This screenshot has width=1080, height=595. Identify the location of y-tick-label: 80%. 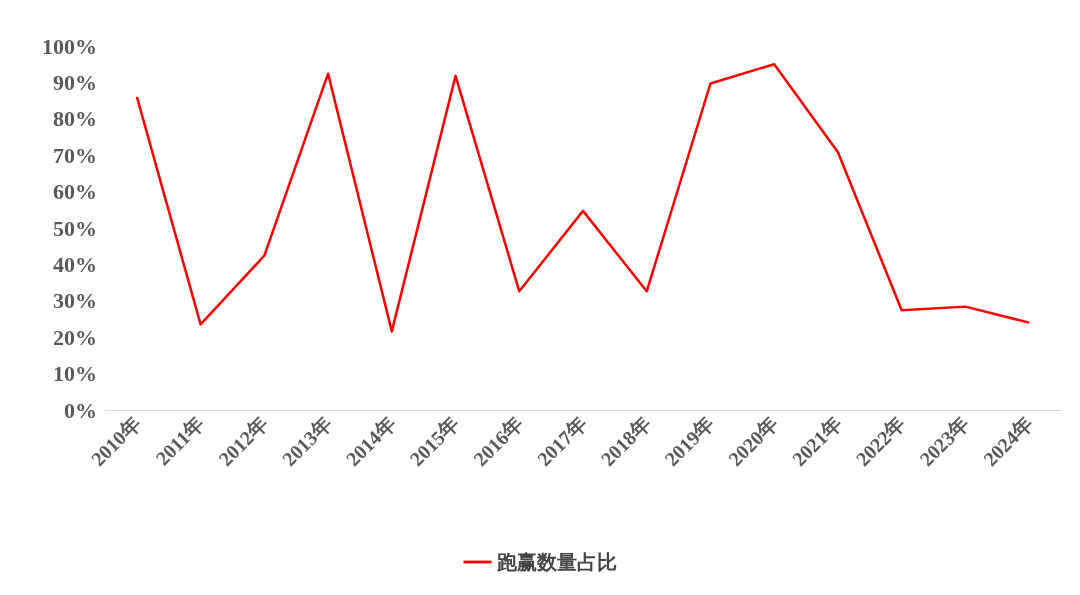
(75, 119).